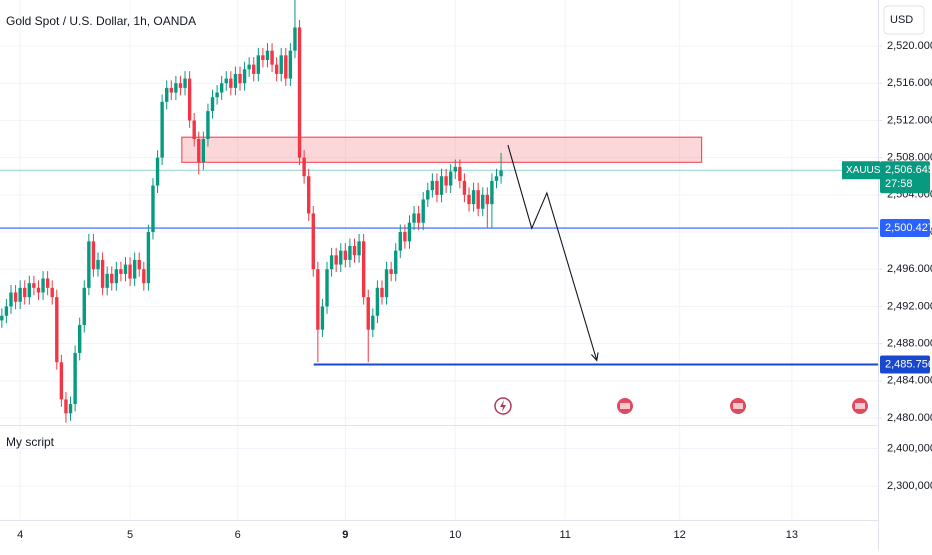  Describe the element at coordinates (908, 364) in the screenshot. I see `level-label: 2,485.756` at that location.